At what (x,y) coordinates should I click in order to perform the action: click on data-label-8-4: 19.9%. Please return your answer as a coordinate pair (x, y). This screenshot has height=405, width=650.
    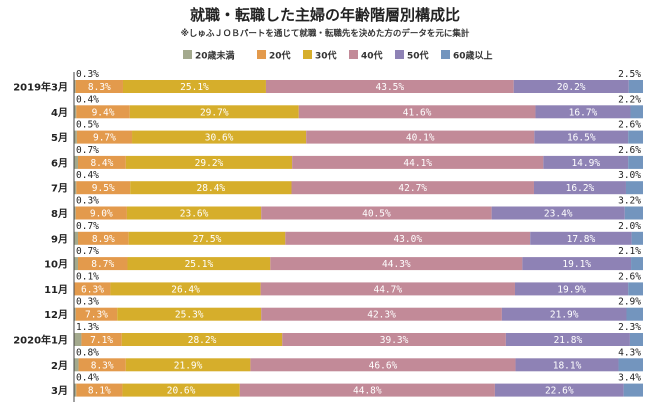
    Looking at the image, I should click on (571, 289).